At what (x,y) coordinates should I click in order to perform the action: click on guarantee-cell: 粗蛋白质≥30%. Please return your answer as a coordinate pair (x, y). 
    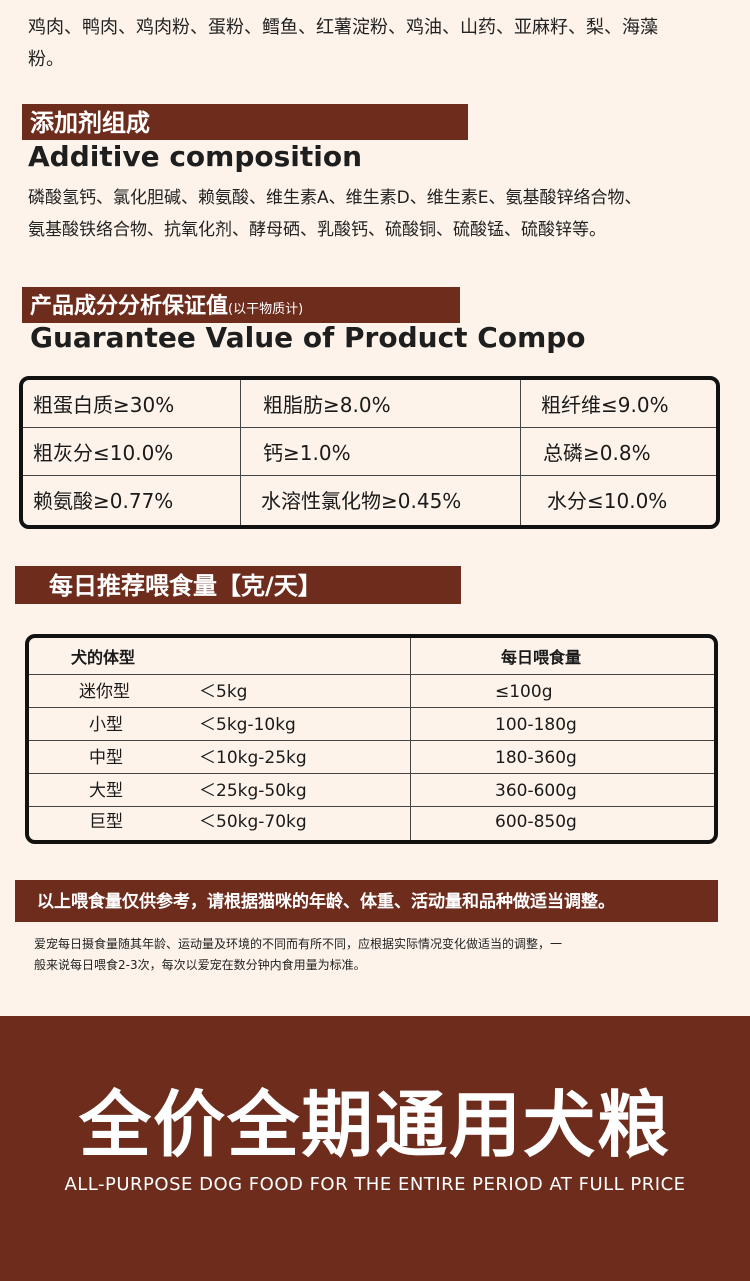
    Looking at the image, I should click on (104, 405).